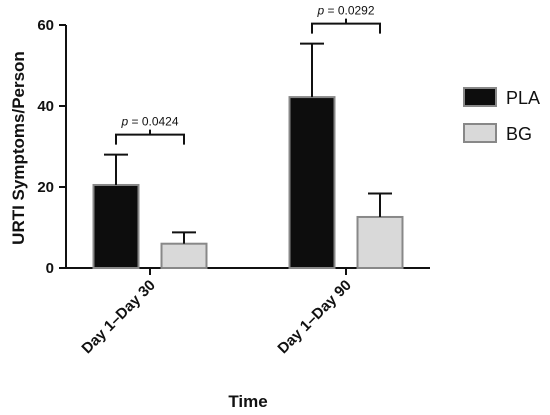  I want to click on p-value-label: p = 0.0292, so click(345, 11).